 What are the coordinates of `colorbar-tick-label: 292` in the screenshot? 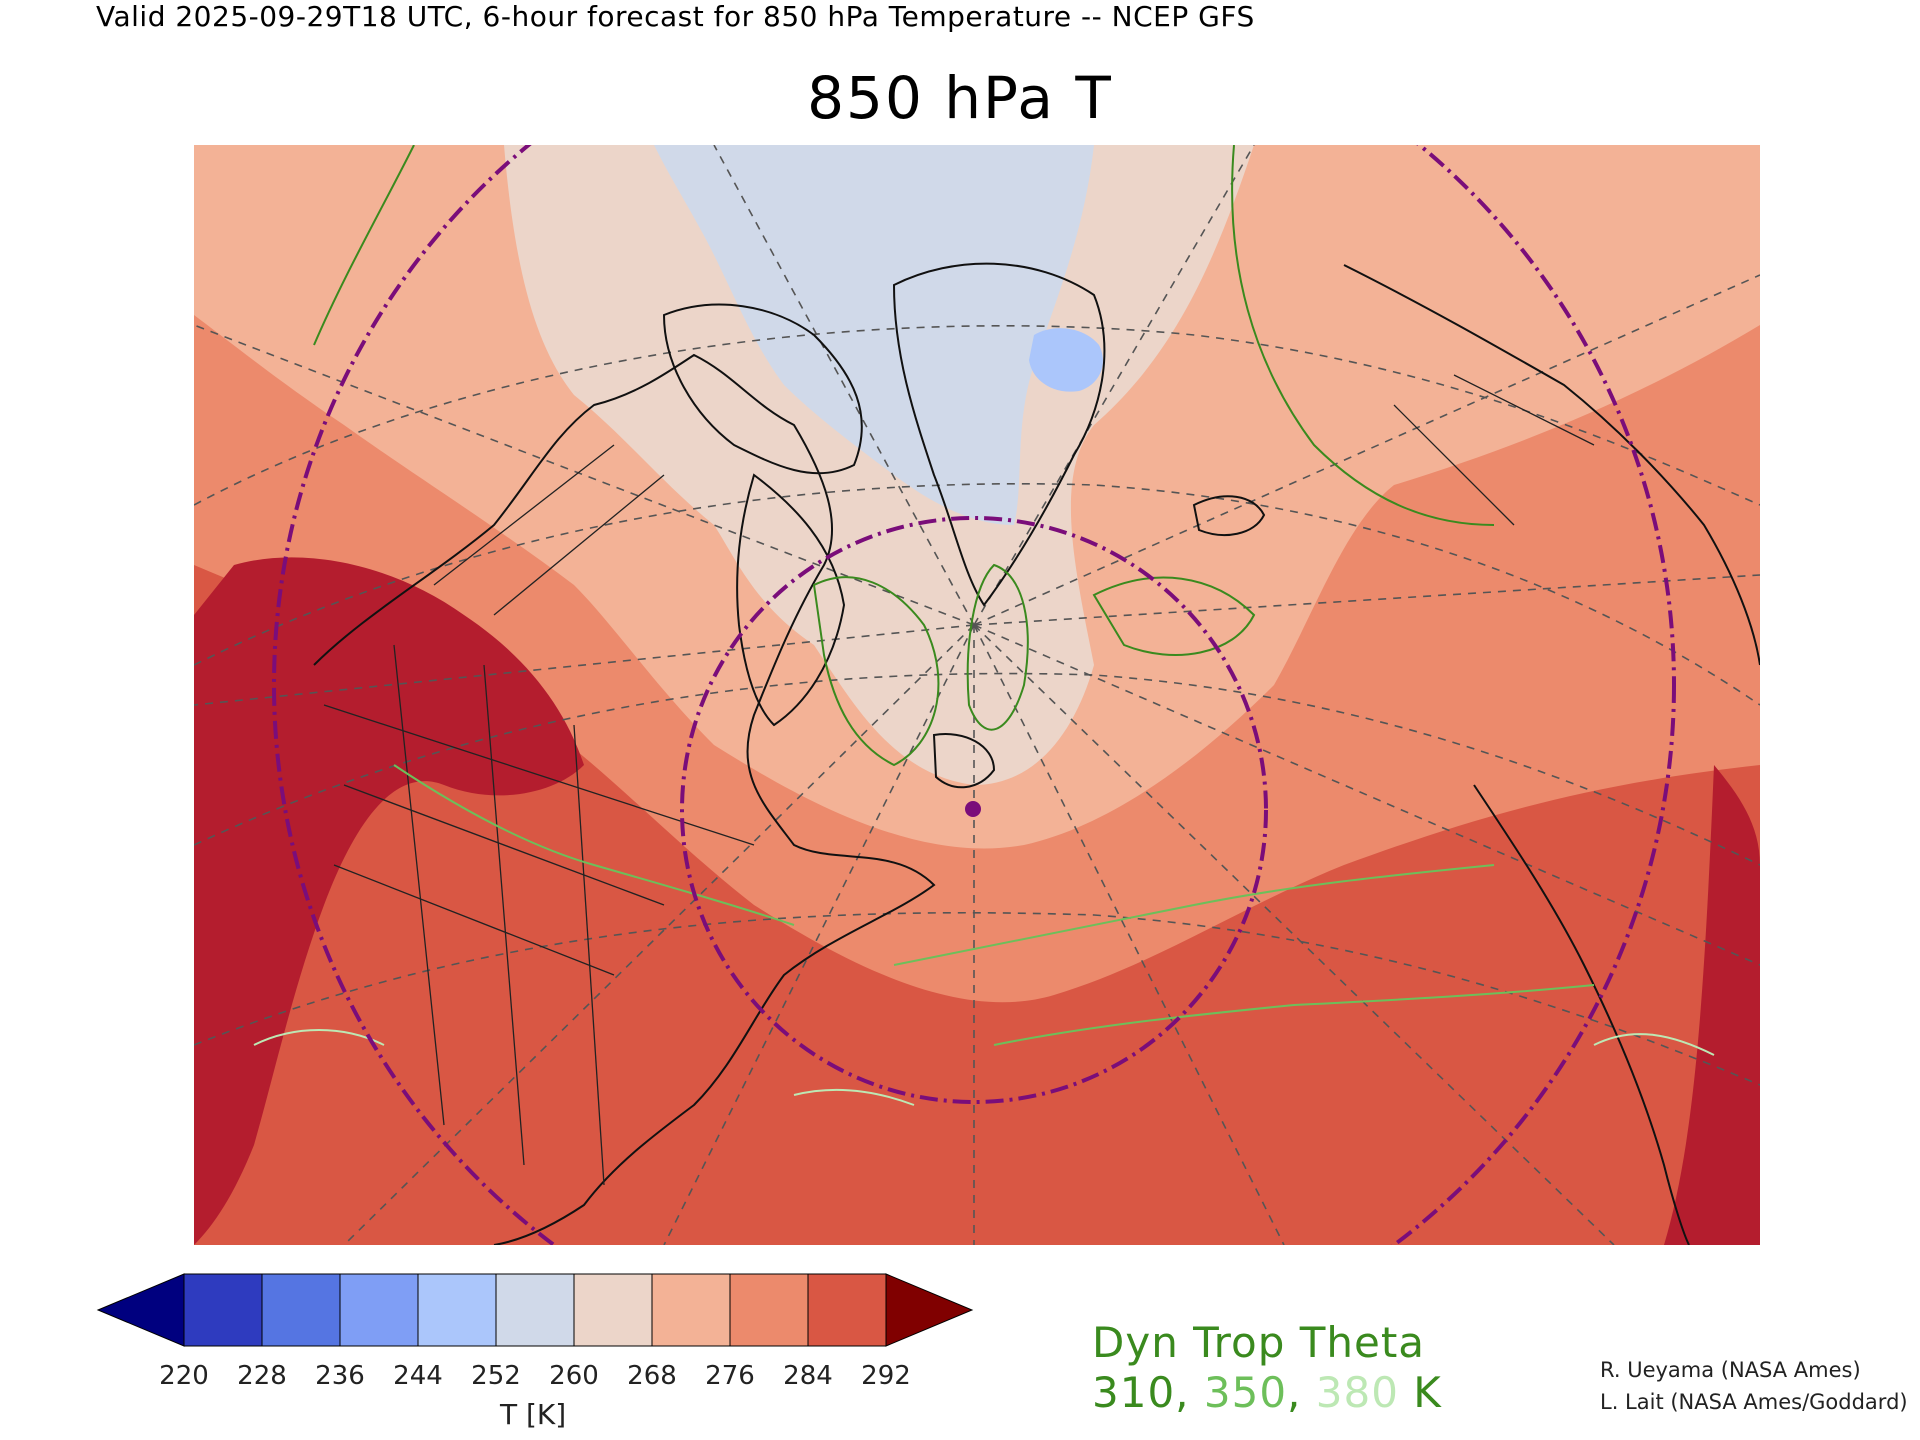 It's located at (886, 1376).